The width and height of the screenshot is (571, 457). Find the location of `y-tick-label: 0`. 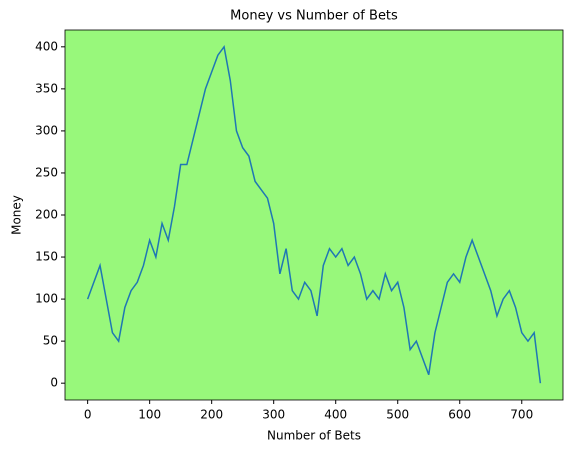

y-tick-label: 0 is located at coordinates (54, 383).